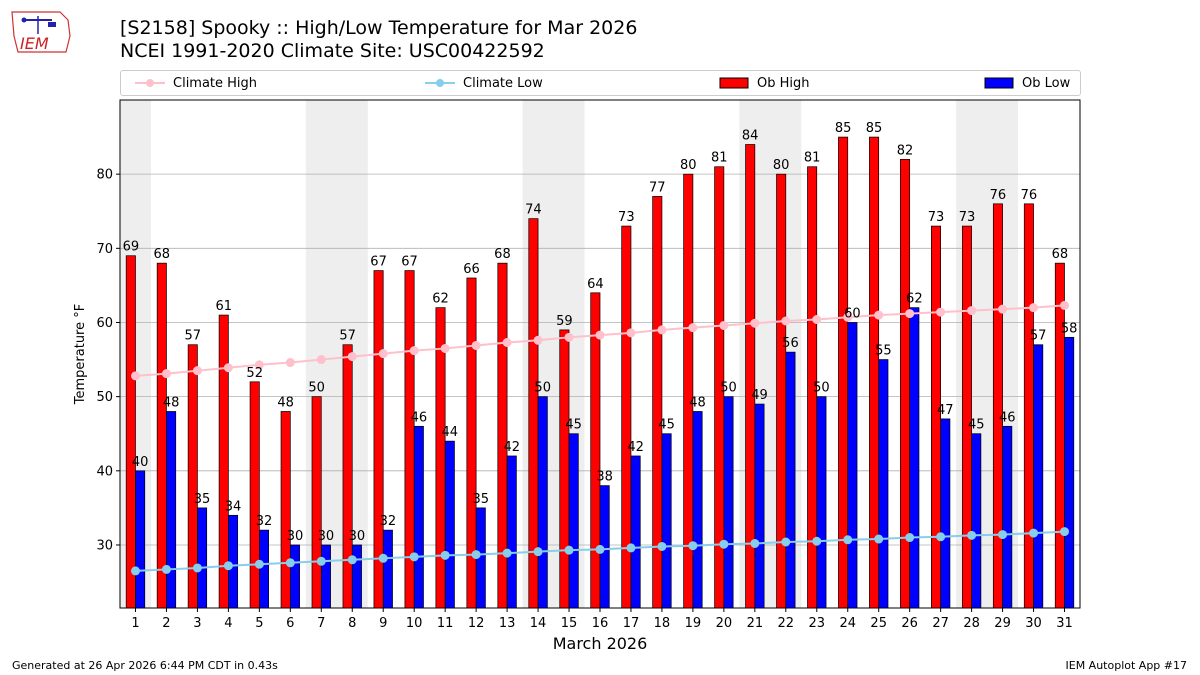  Describe the element at coordinates (197, 623) in the screenshot. I see `xtick-label-3: 3` at that location.